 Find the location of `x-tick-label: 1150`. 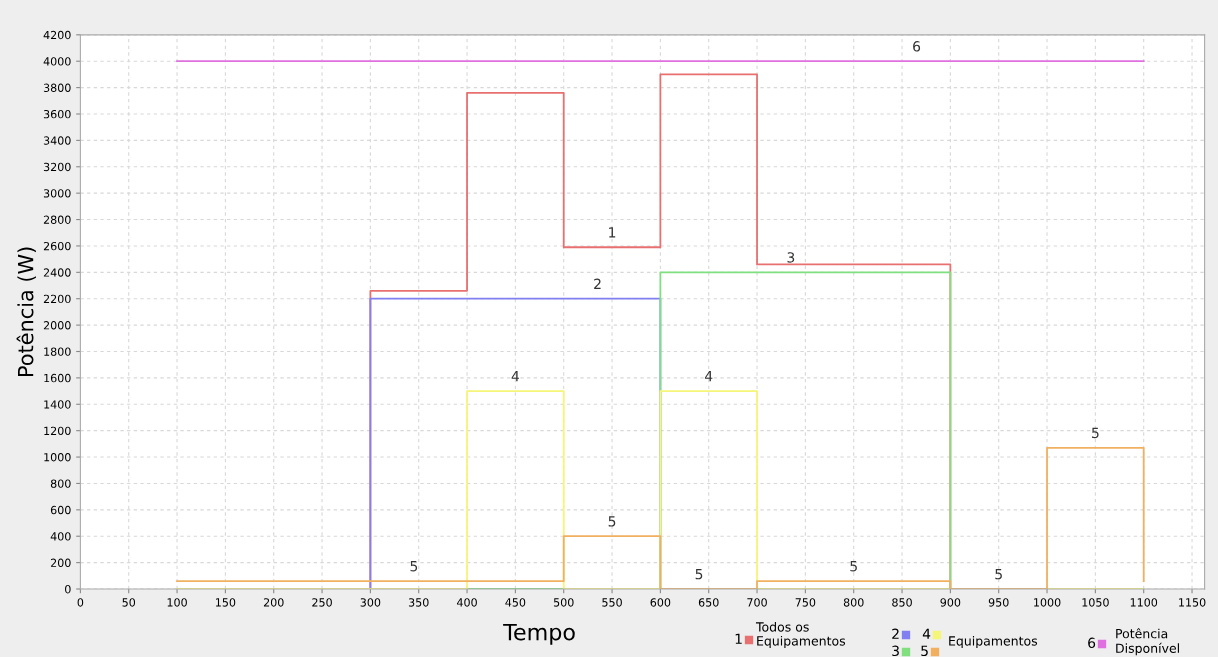

x-tick-label: 1150 is located at coordinates (1192, 602).